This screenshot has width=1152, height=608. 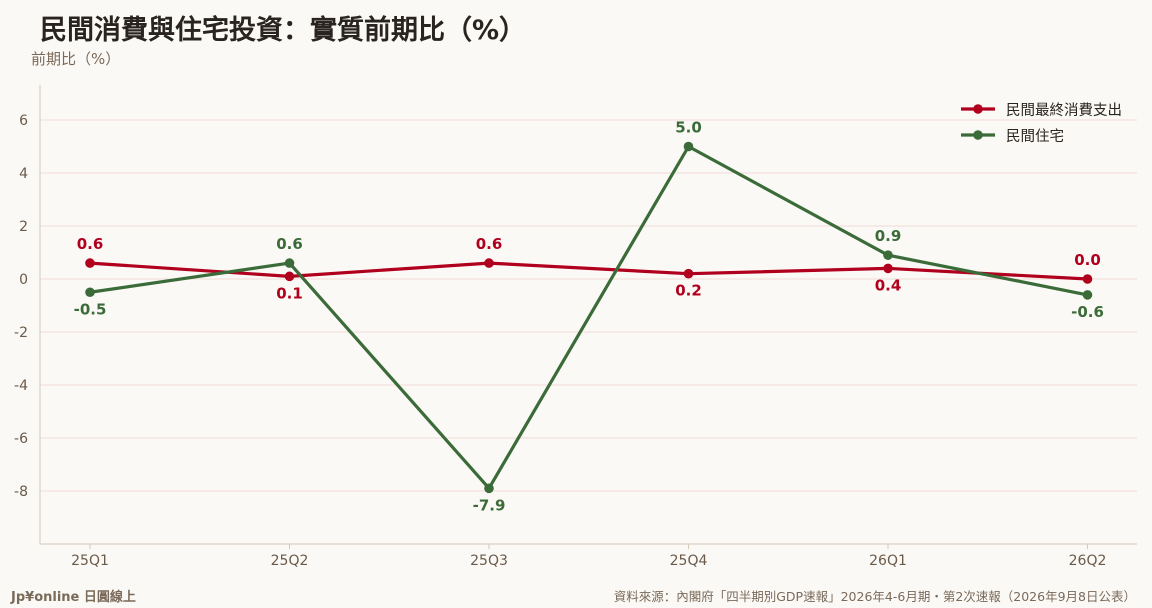 I want to click on legend-label: 民間住宅, so click(x=1035, y=136).